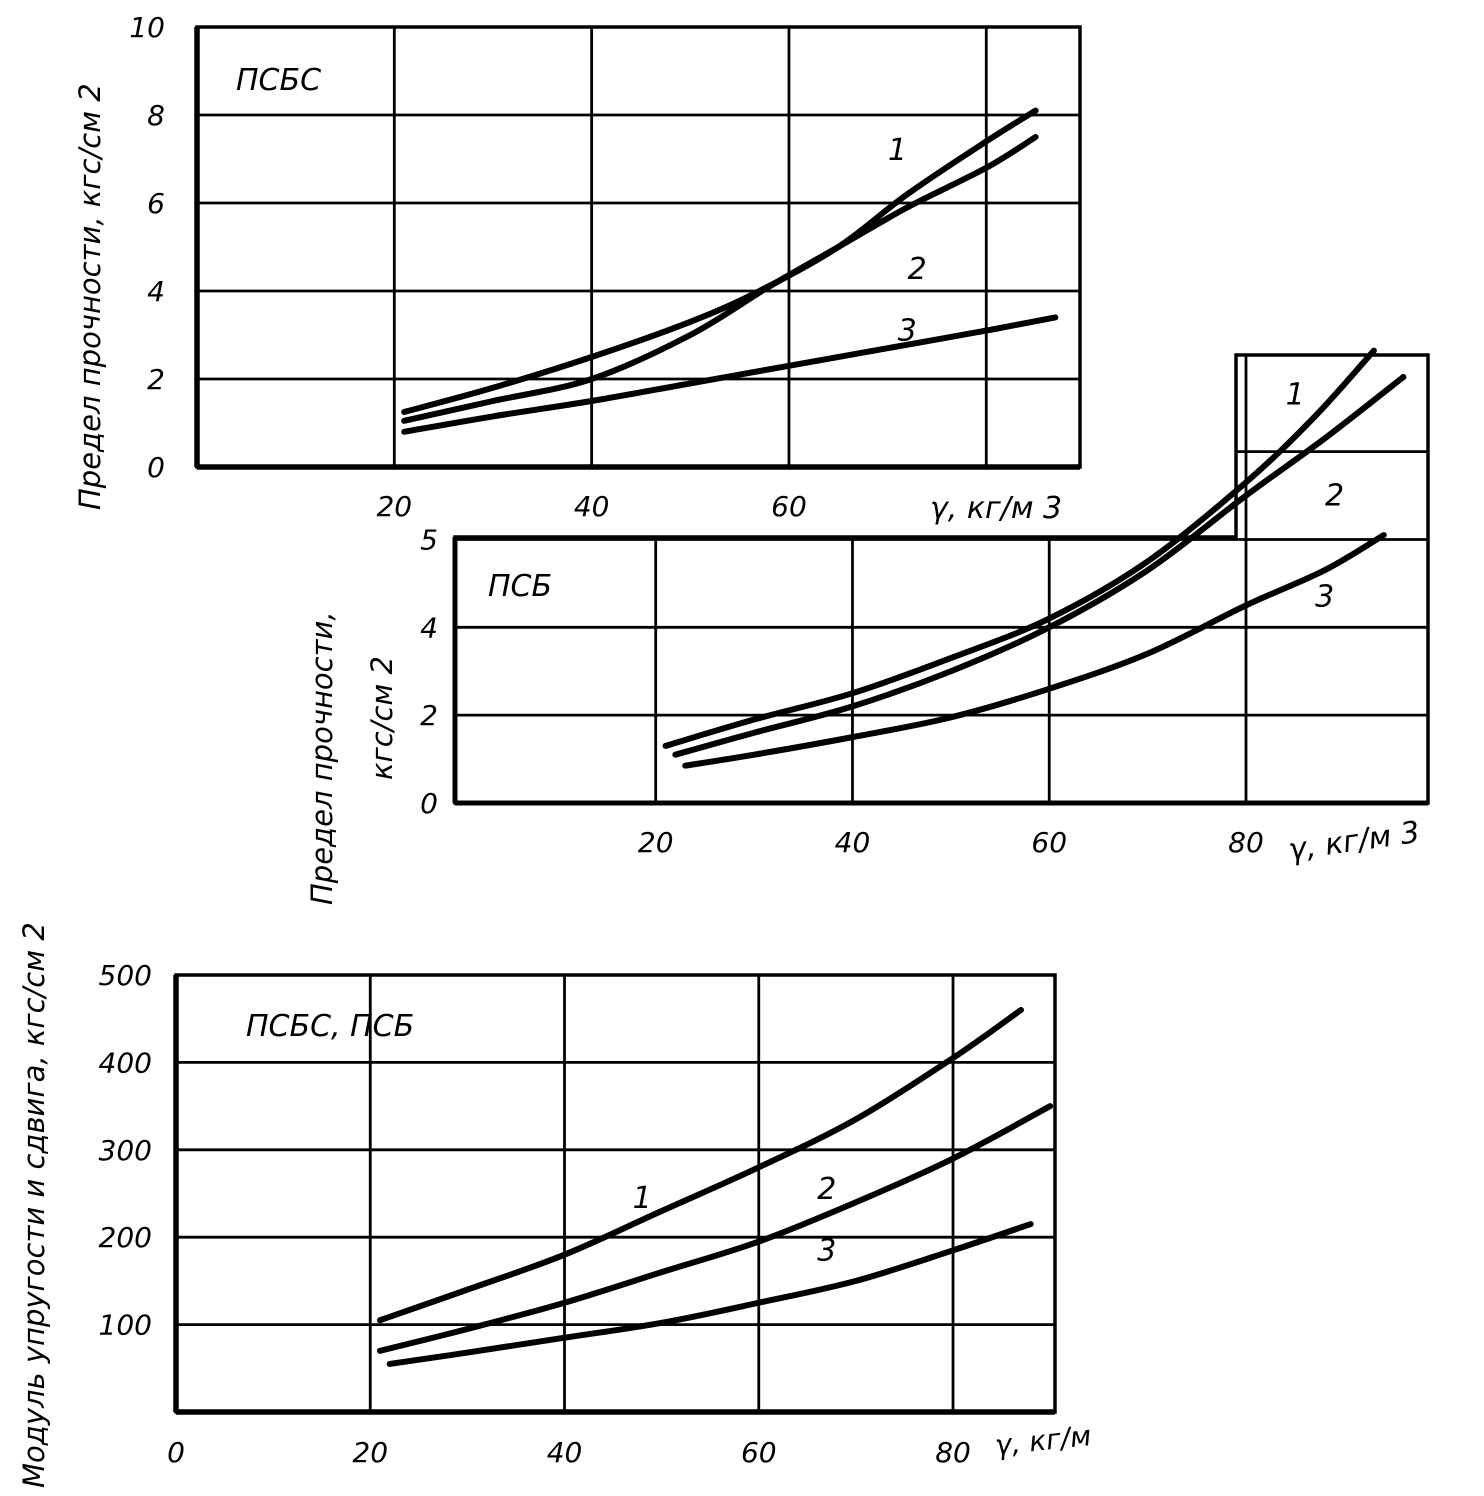 The width and height of the screenshot is (1484, 1496). Describe the element at coordinates (90, 296) in the screenshot. I see `y-axis-label: Предел прочности, кгс/см 2` at that location.